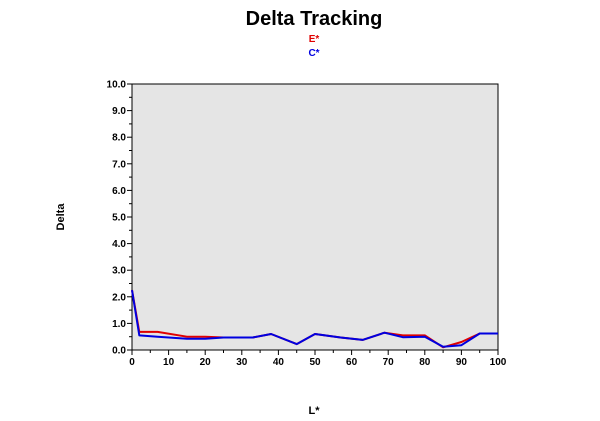  Describe the element at coordinates (206, 362) in the screenshot. I see `x-tick-label: 20` at that location.